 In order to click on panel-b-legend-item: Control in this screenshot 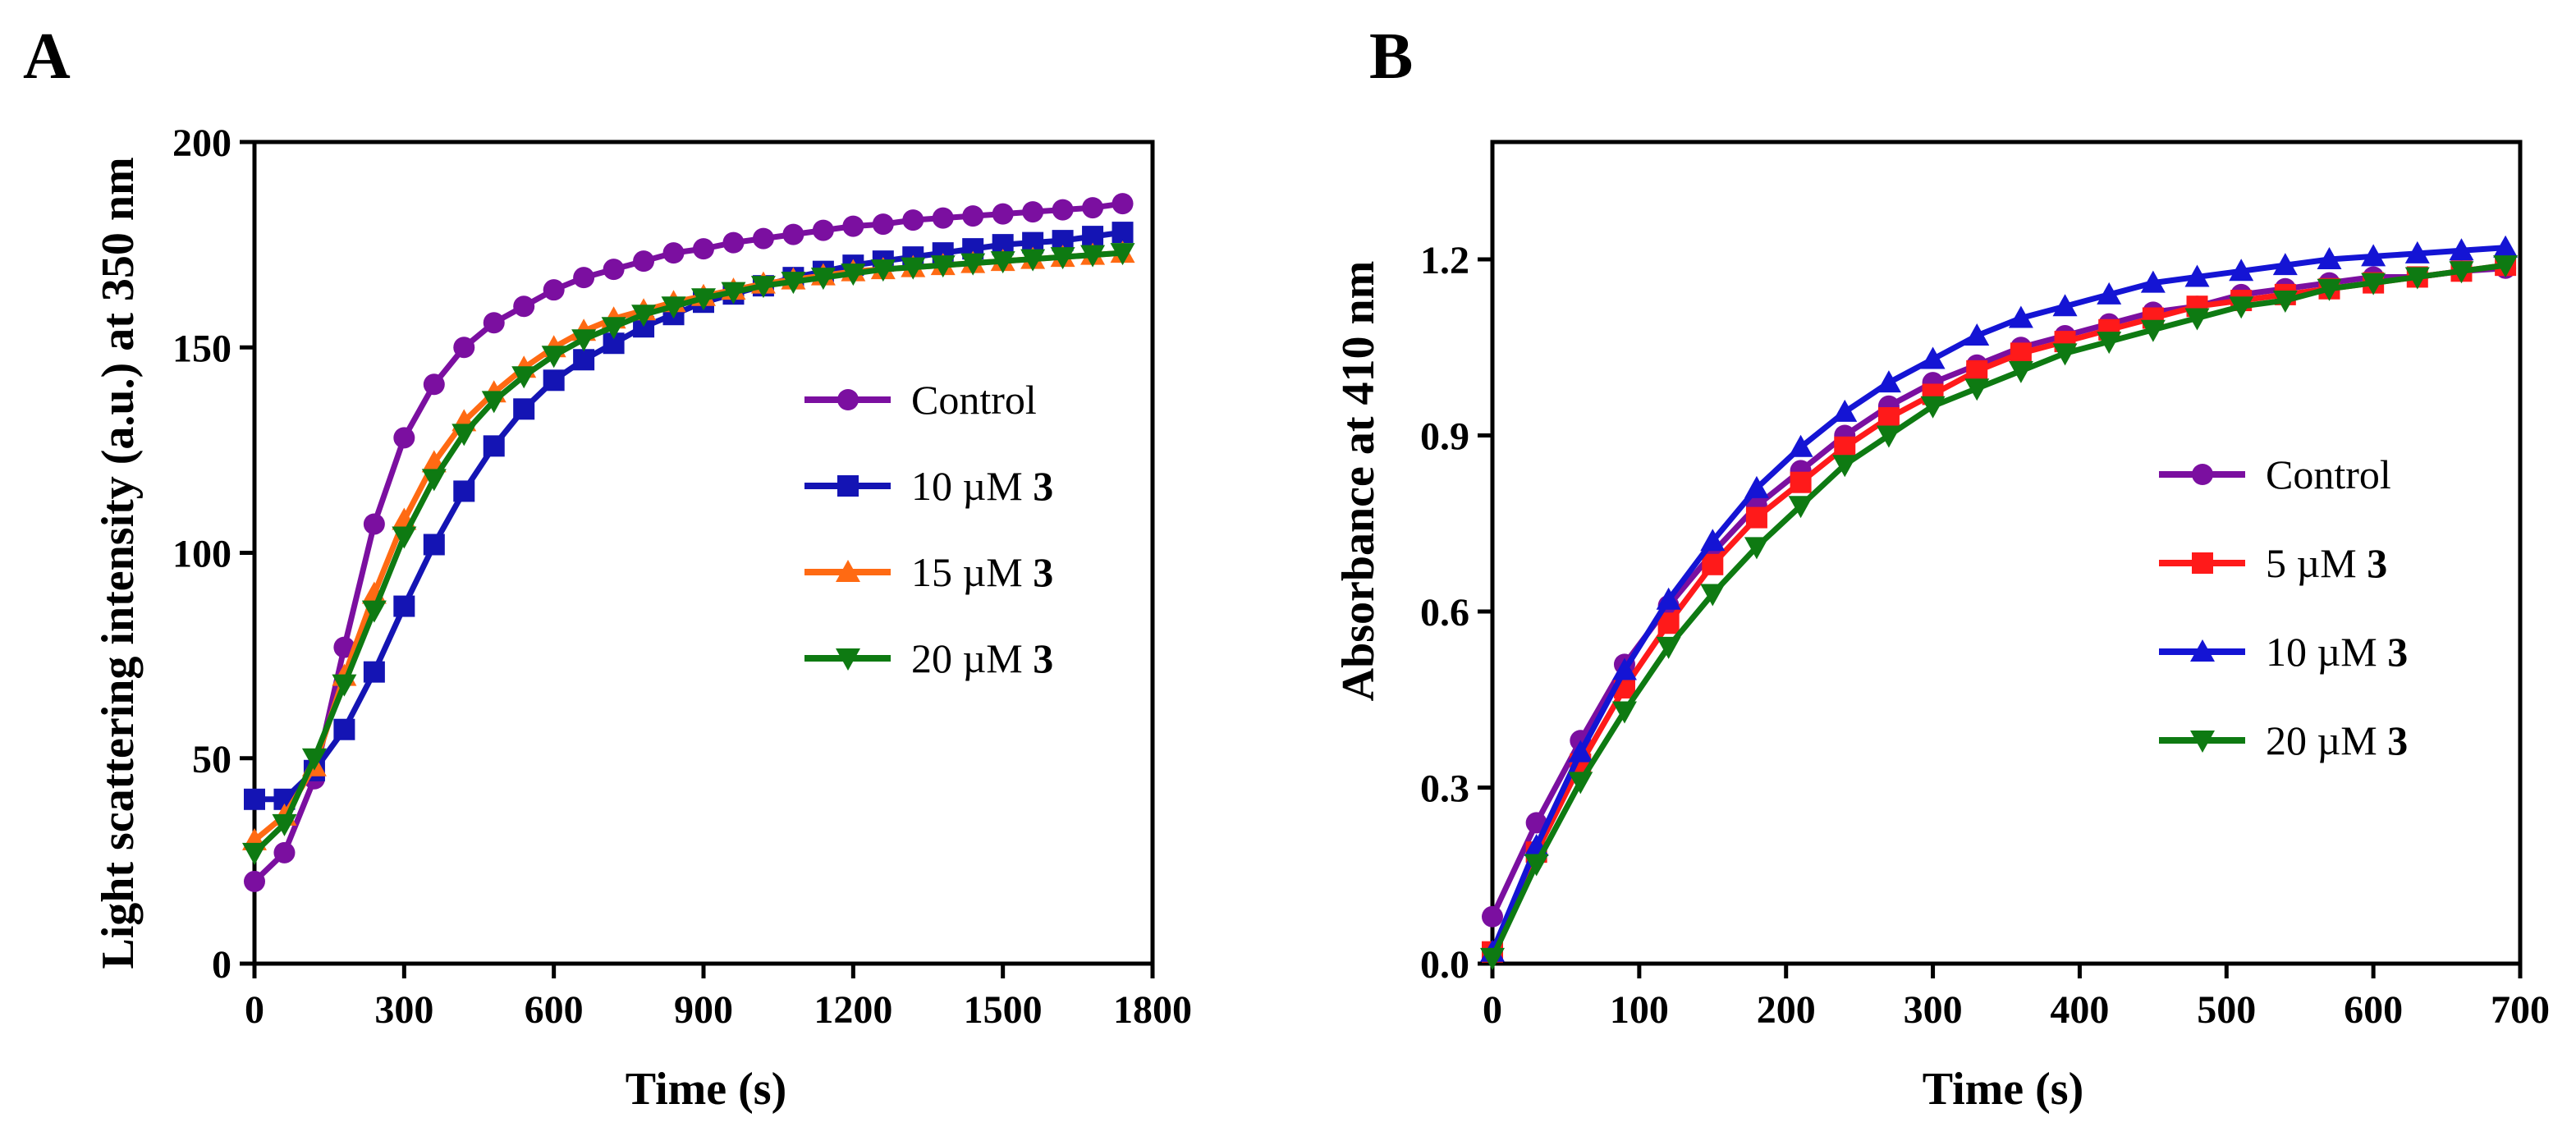, I will do `click(2275, 474)`.